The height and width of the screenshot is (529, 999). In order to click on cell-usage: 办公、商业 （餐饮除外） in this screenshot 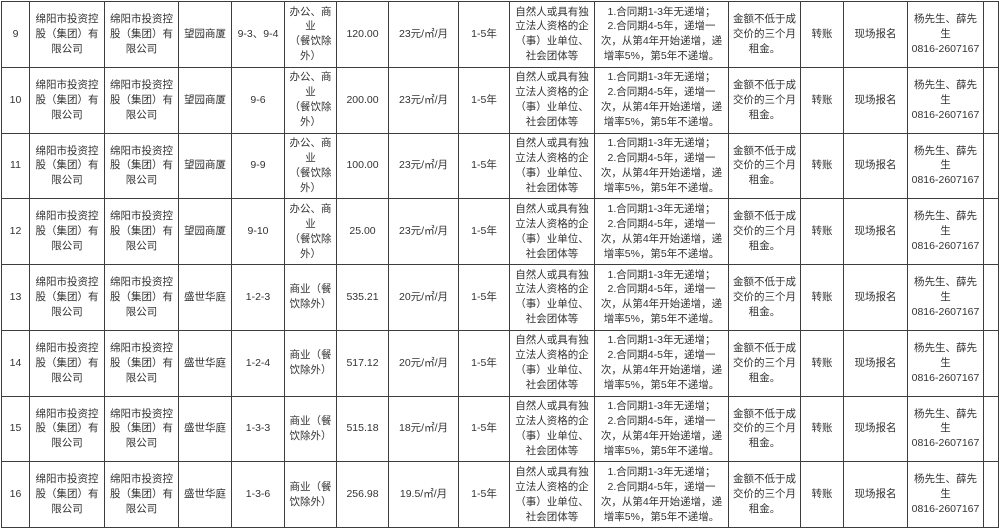, I will do `click(310, 231)`.